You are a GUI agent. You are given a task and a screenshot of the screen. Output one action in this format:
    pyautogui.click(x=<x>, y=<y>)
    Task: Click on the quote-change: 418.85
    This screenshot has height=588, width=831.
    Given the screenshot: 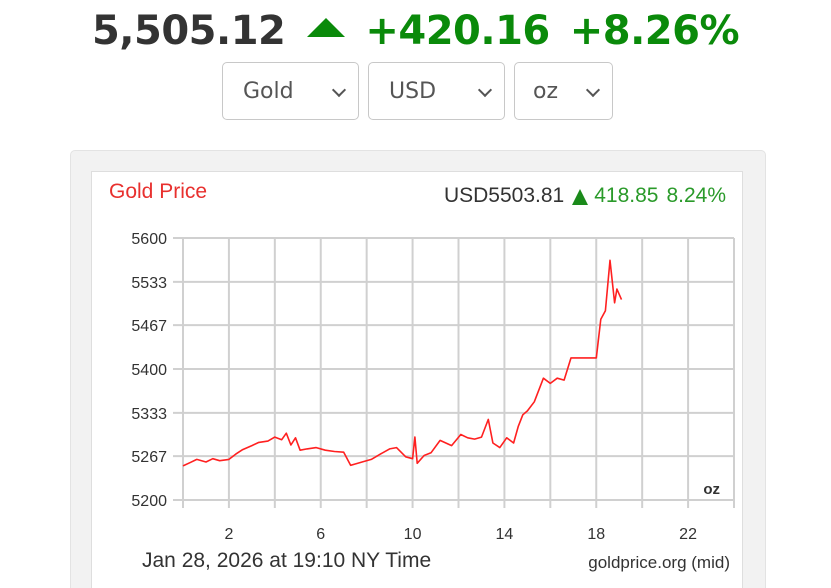 What is the action you would take?
    pyautogui.click(x=626, y=195)
    